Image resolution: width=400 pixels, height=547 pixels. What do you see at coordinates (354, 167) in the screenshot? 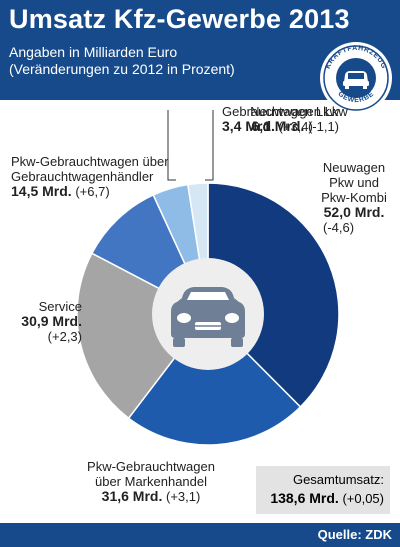
I see `label-name-line-1: Neuwagen` at bounding box center [354, 167].